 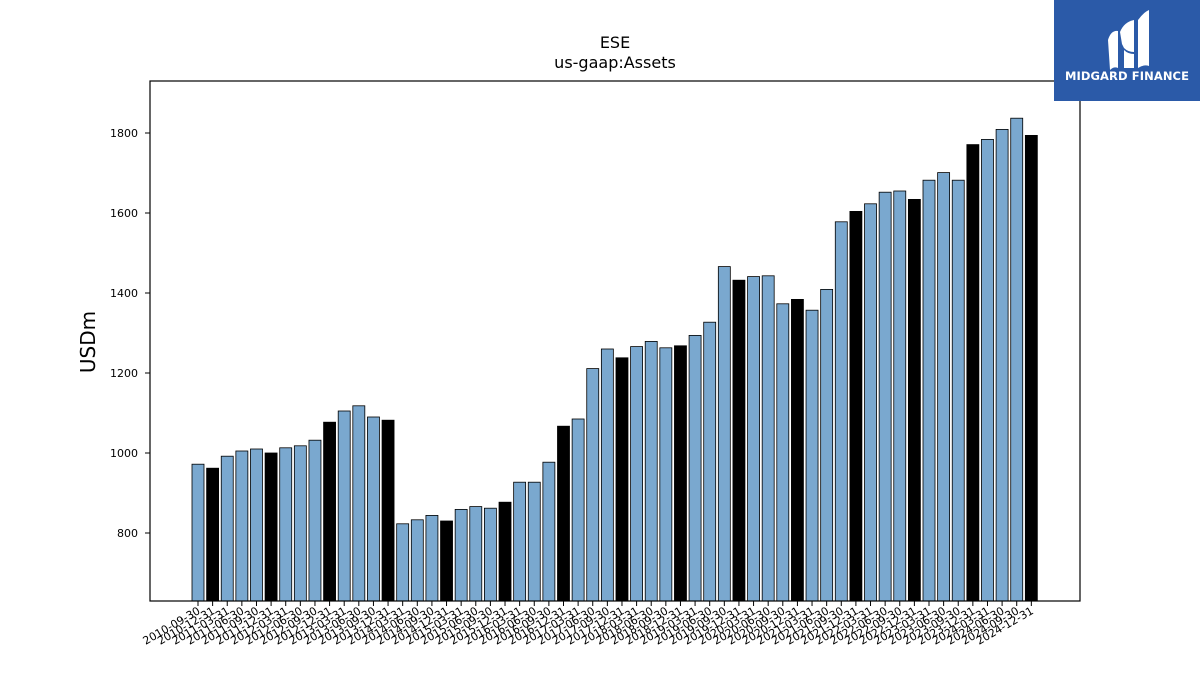 What do you see at coordinates (124, 213) in the screenshot?
I see `y-tick-label: 1600` at bounding box center [124, 213].